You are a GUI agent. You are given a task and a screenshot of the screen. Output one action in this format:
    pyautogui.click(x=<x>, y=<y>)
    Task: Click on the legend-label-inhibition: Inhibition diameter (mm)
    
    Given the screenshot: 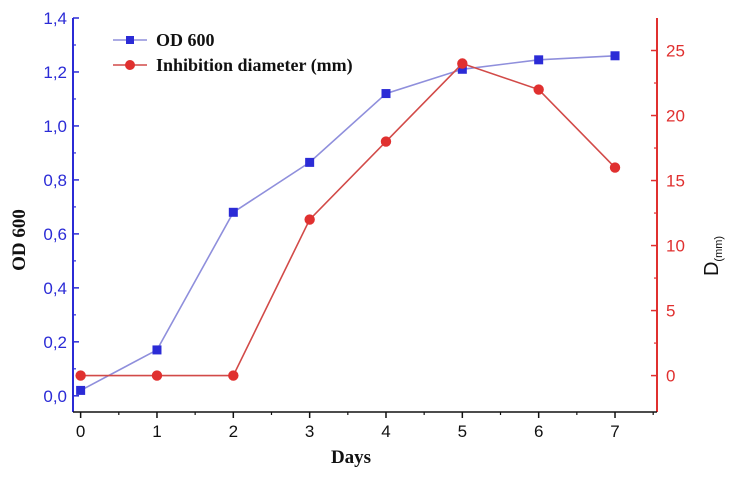 What is the action you would take?
    pyautogui.click(x=254, y=65)
    